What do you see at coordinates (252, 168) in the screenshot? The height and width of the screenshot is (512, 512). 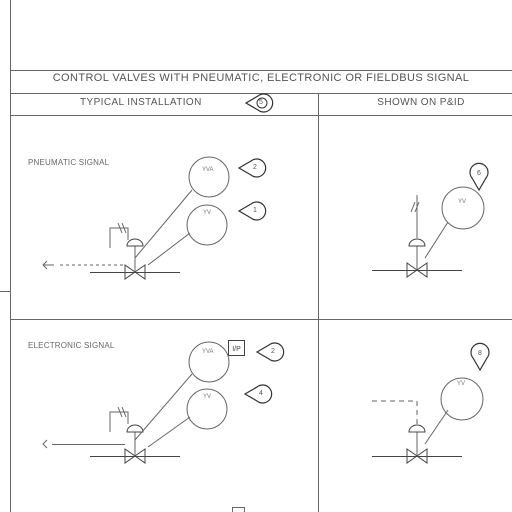 I see `pneumatic-callout-a-marker` at bounding box center [252, 168].